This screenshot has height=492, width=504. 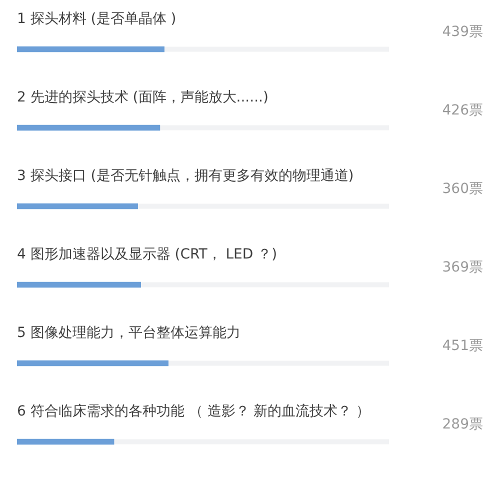 I want to click on data-label: 360票, so click(x=462, y=188).